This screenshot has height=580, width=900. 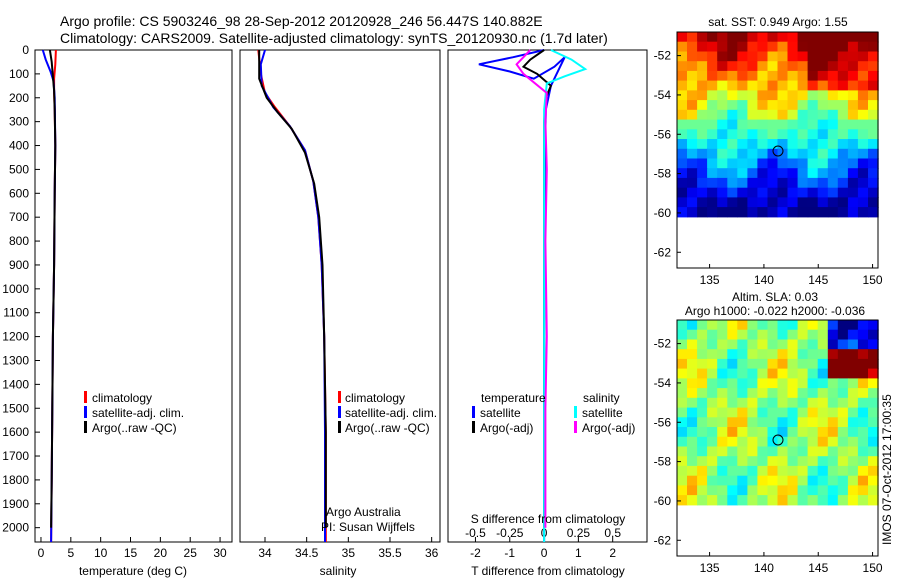 What do you see at coordinates (475, 533) in the screenshot?
I see `s-tick-label: -0.5` at bounding box center [475, 533].